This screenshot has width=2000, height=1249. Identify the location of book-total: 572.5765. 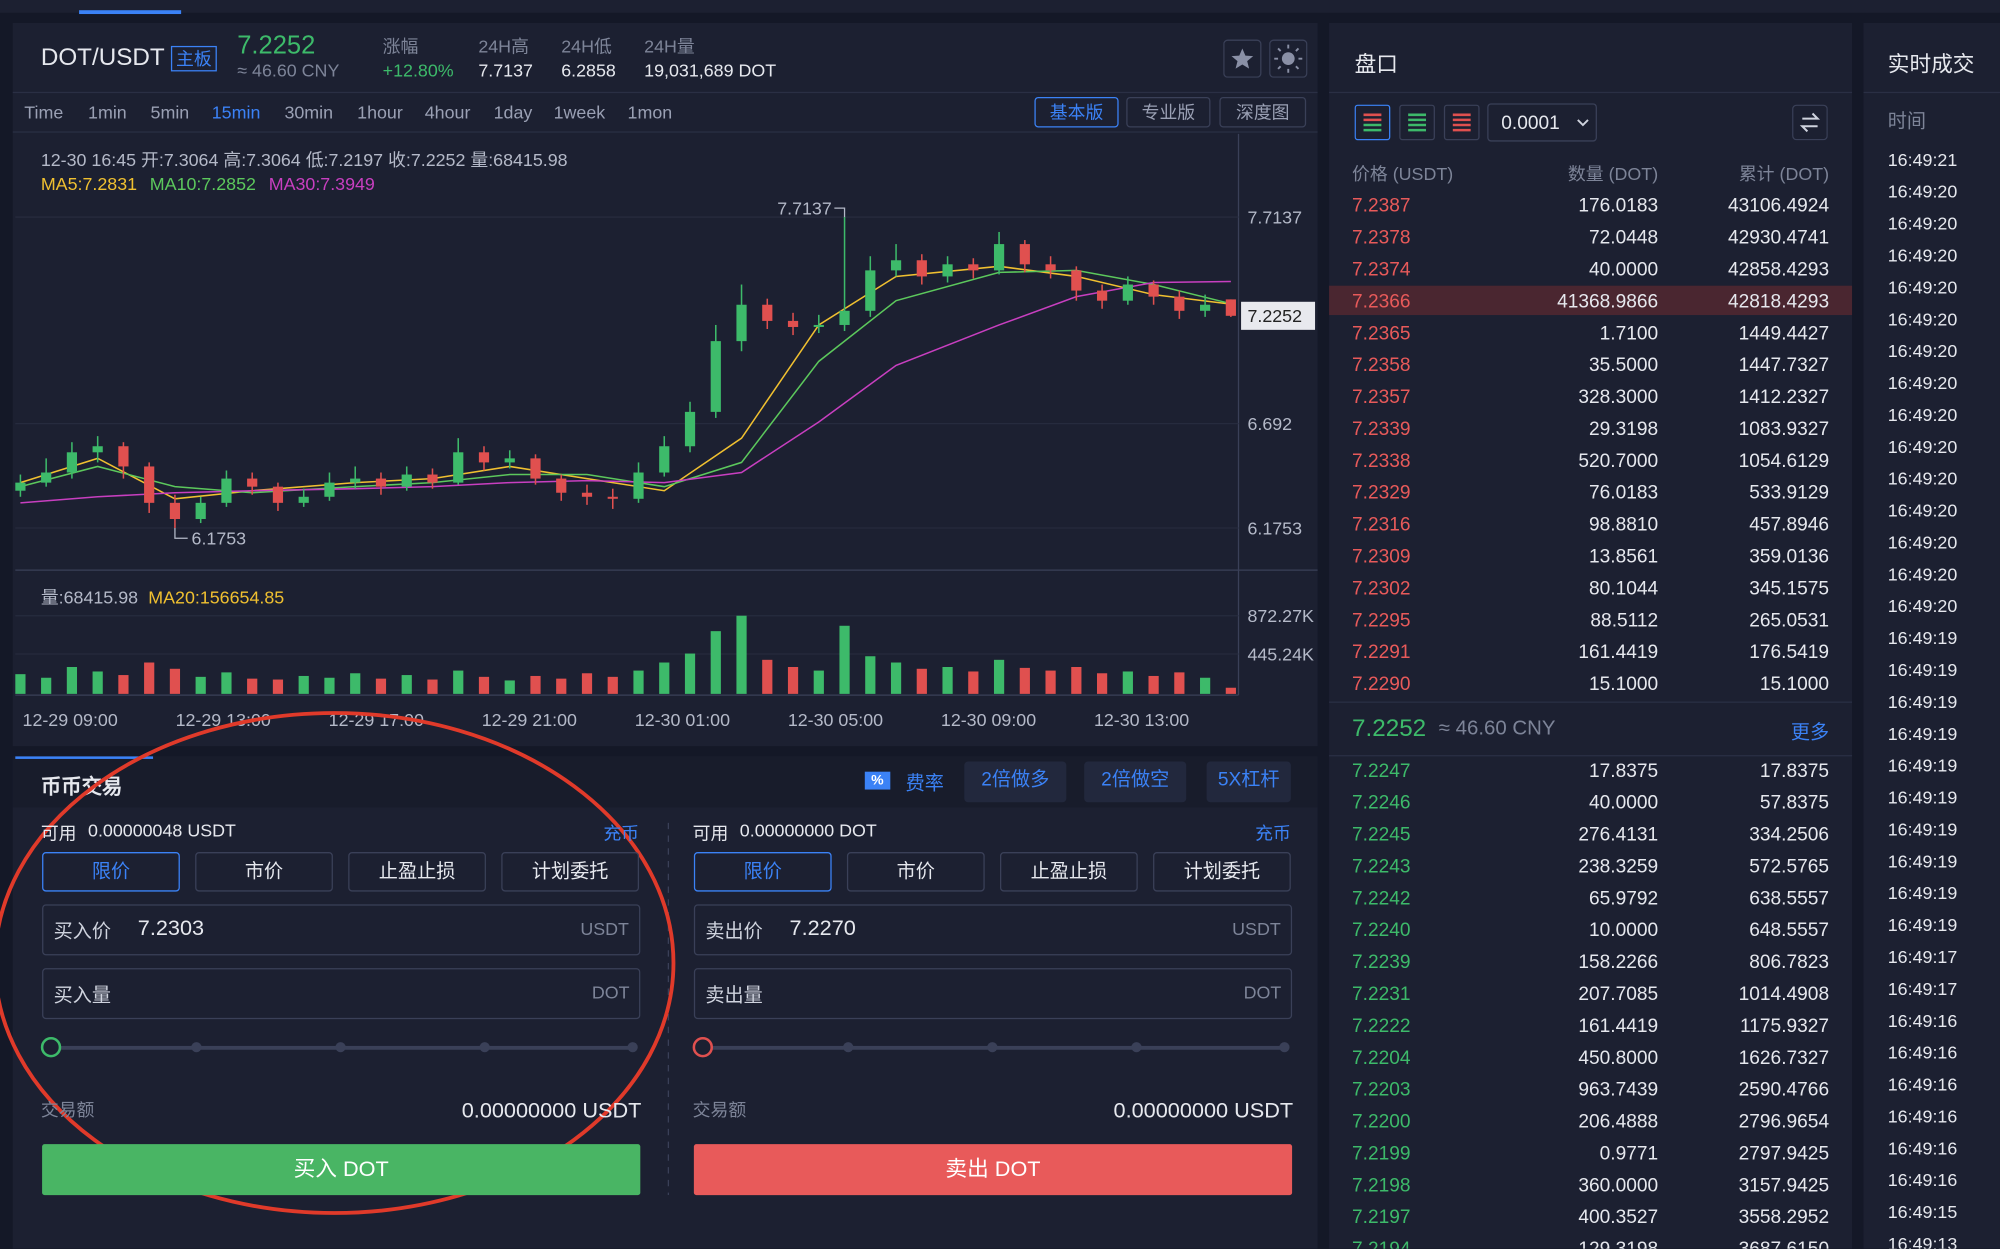
(1789, 866).